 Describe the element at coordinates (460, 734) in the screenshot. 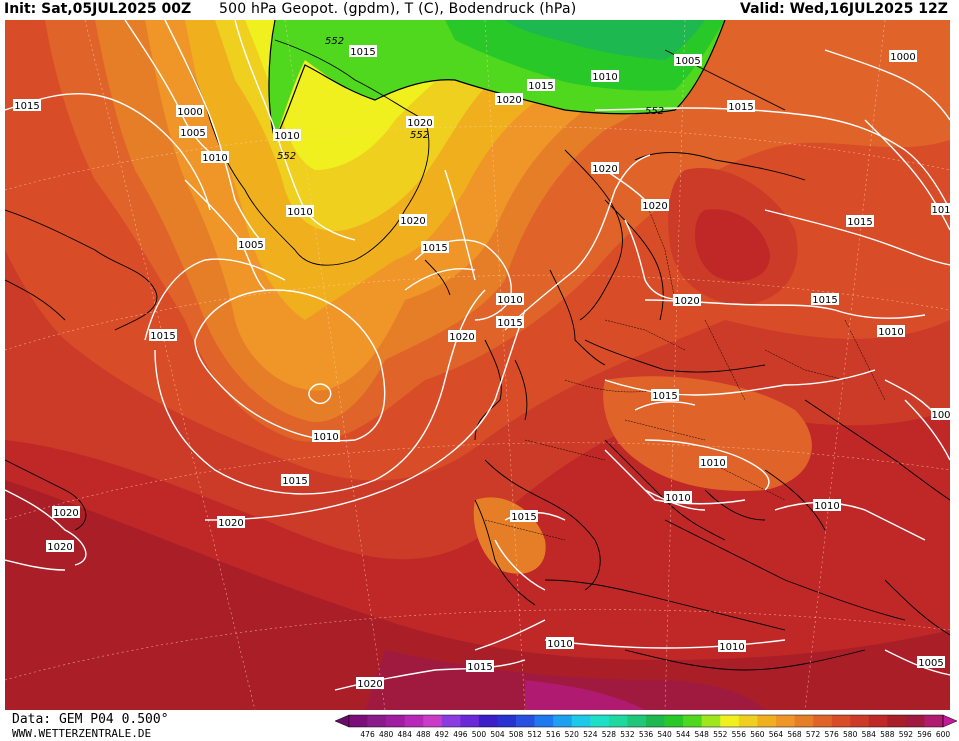

I see `legend-value-label: 496` at that location.